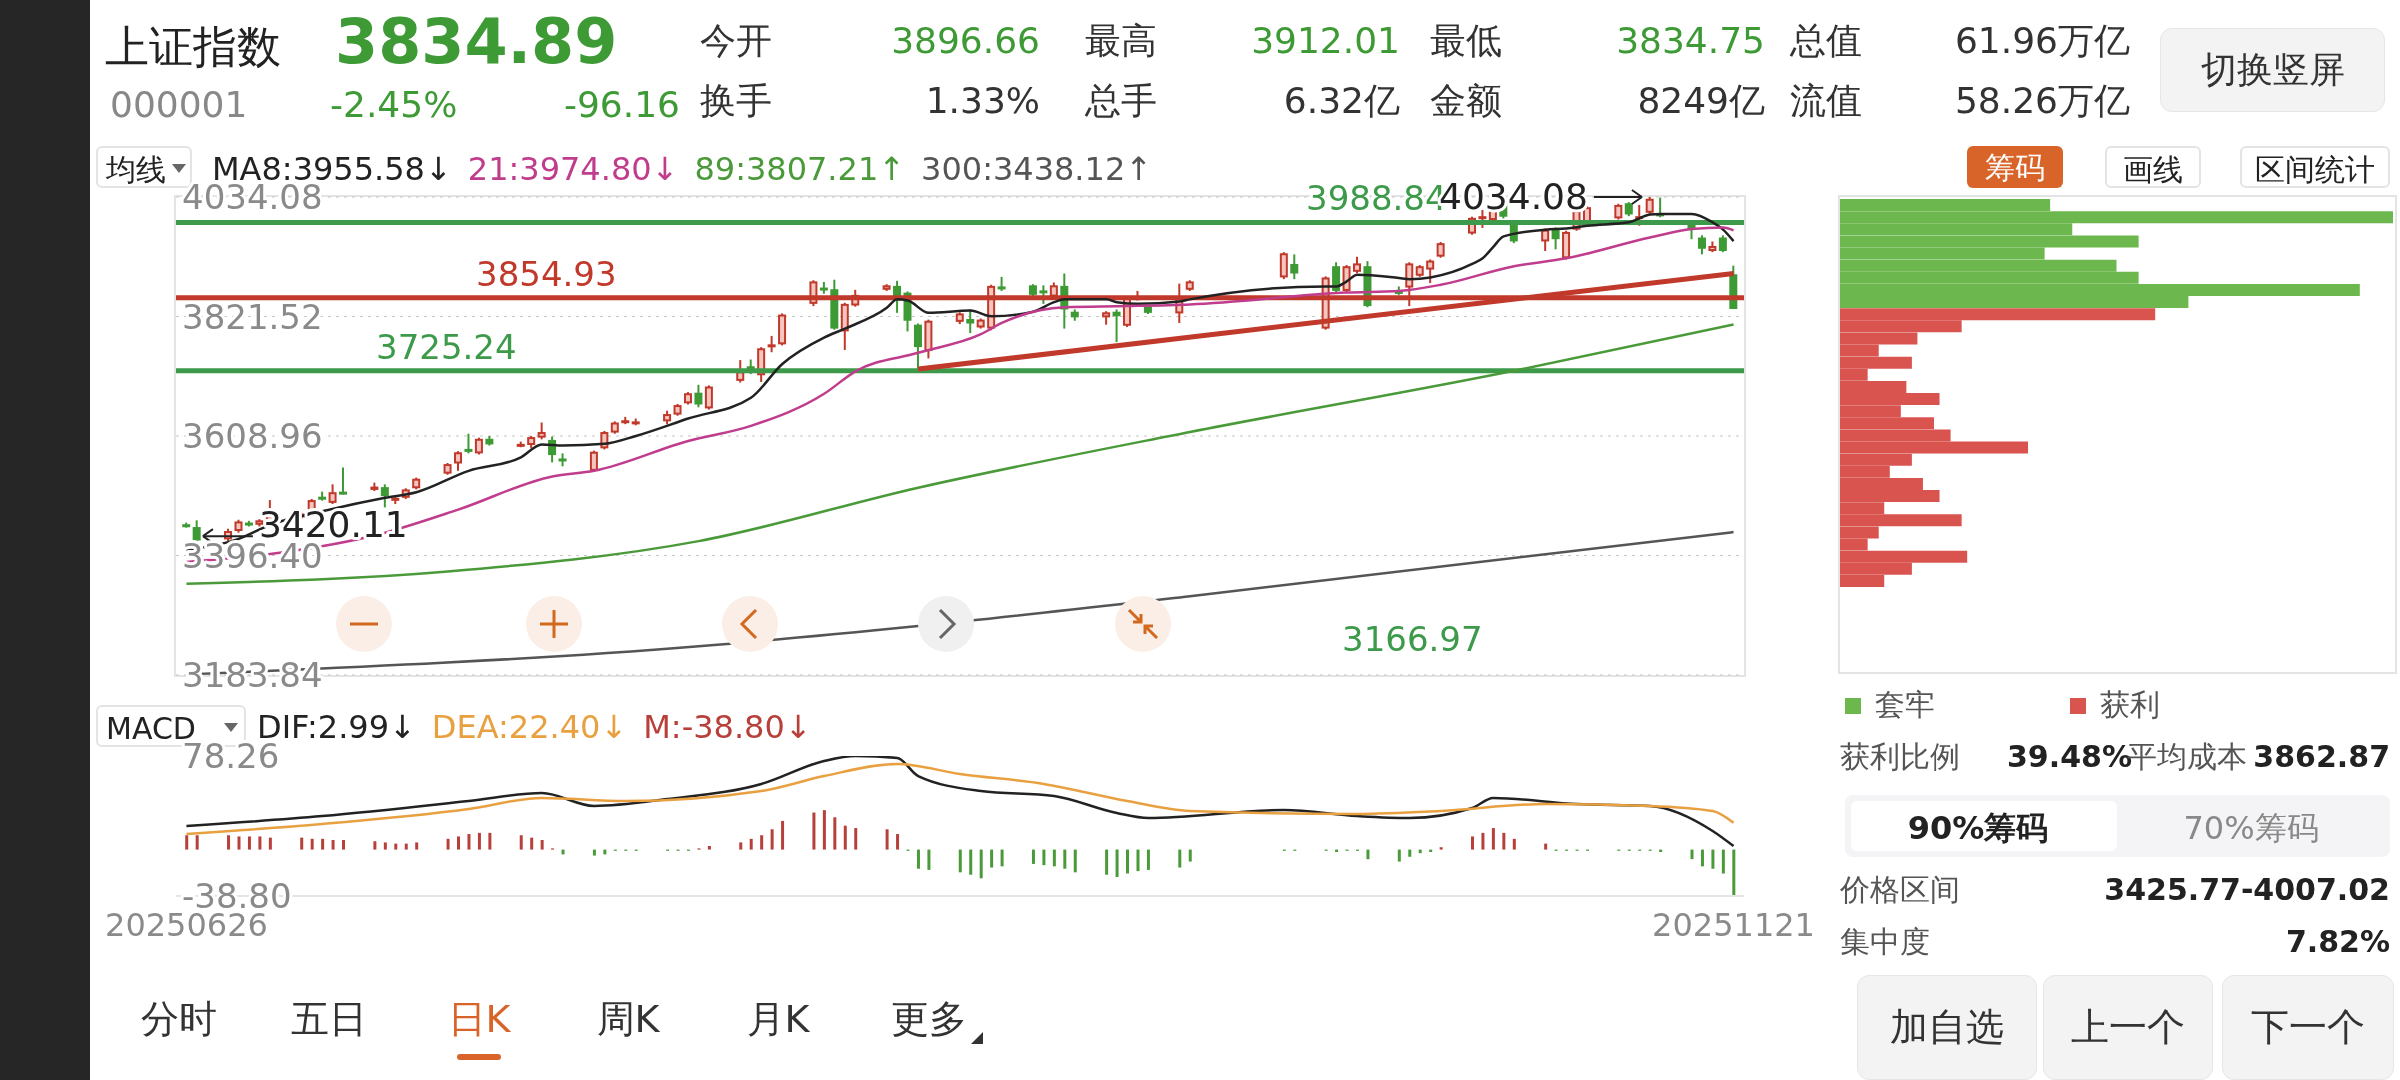 Image resolution: width=2400 pixels, height=1080 pixels. What do you see at coordinates (2153, 170) in the screenshot?
I see `text: 画线` at bounding box center [2153, 170].